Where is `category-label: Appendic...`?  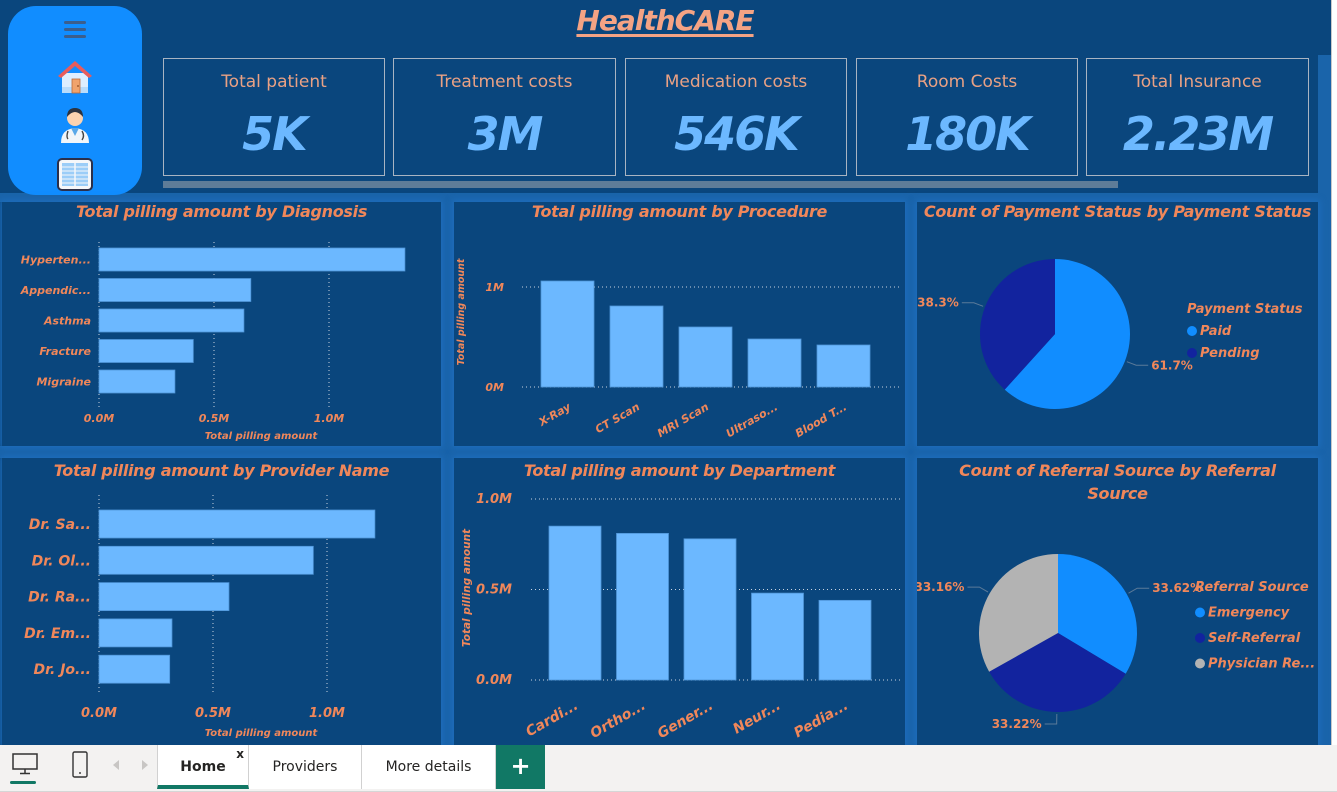
category-label: Appendic... is located at coordinates (55, 290).